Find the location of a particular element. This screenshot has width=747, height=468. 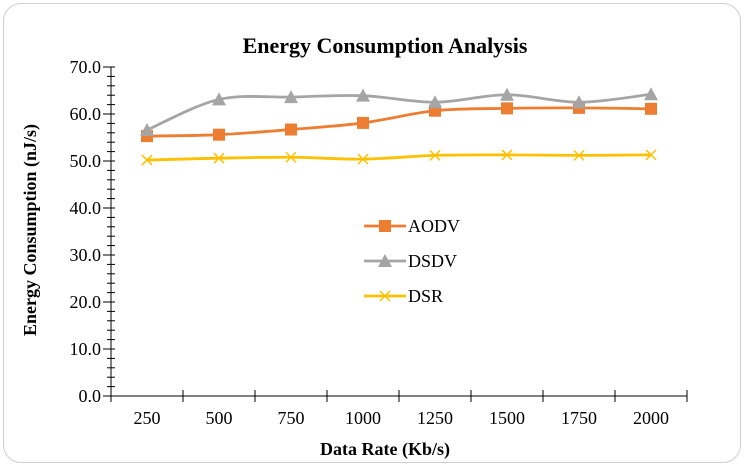

legend-item-aodv: AODV is located at coordinates (412, 226).